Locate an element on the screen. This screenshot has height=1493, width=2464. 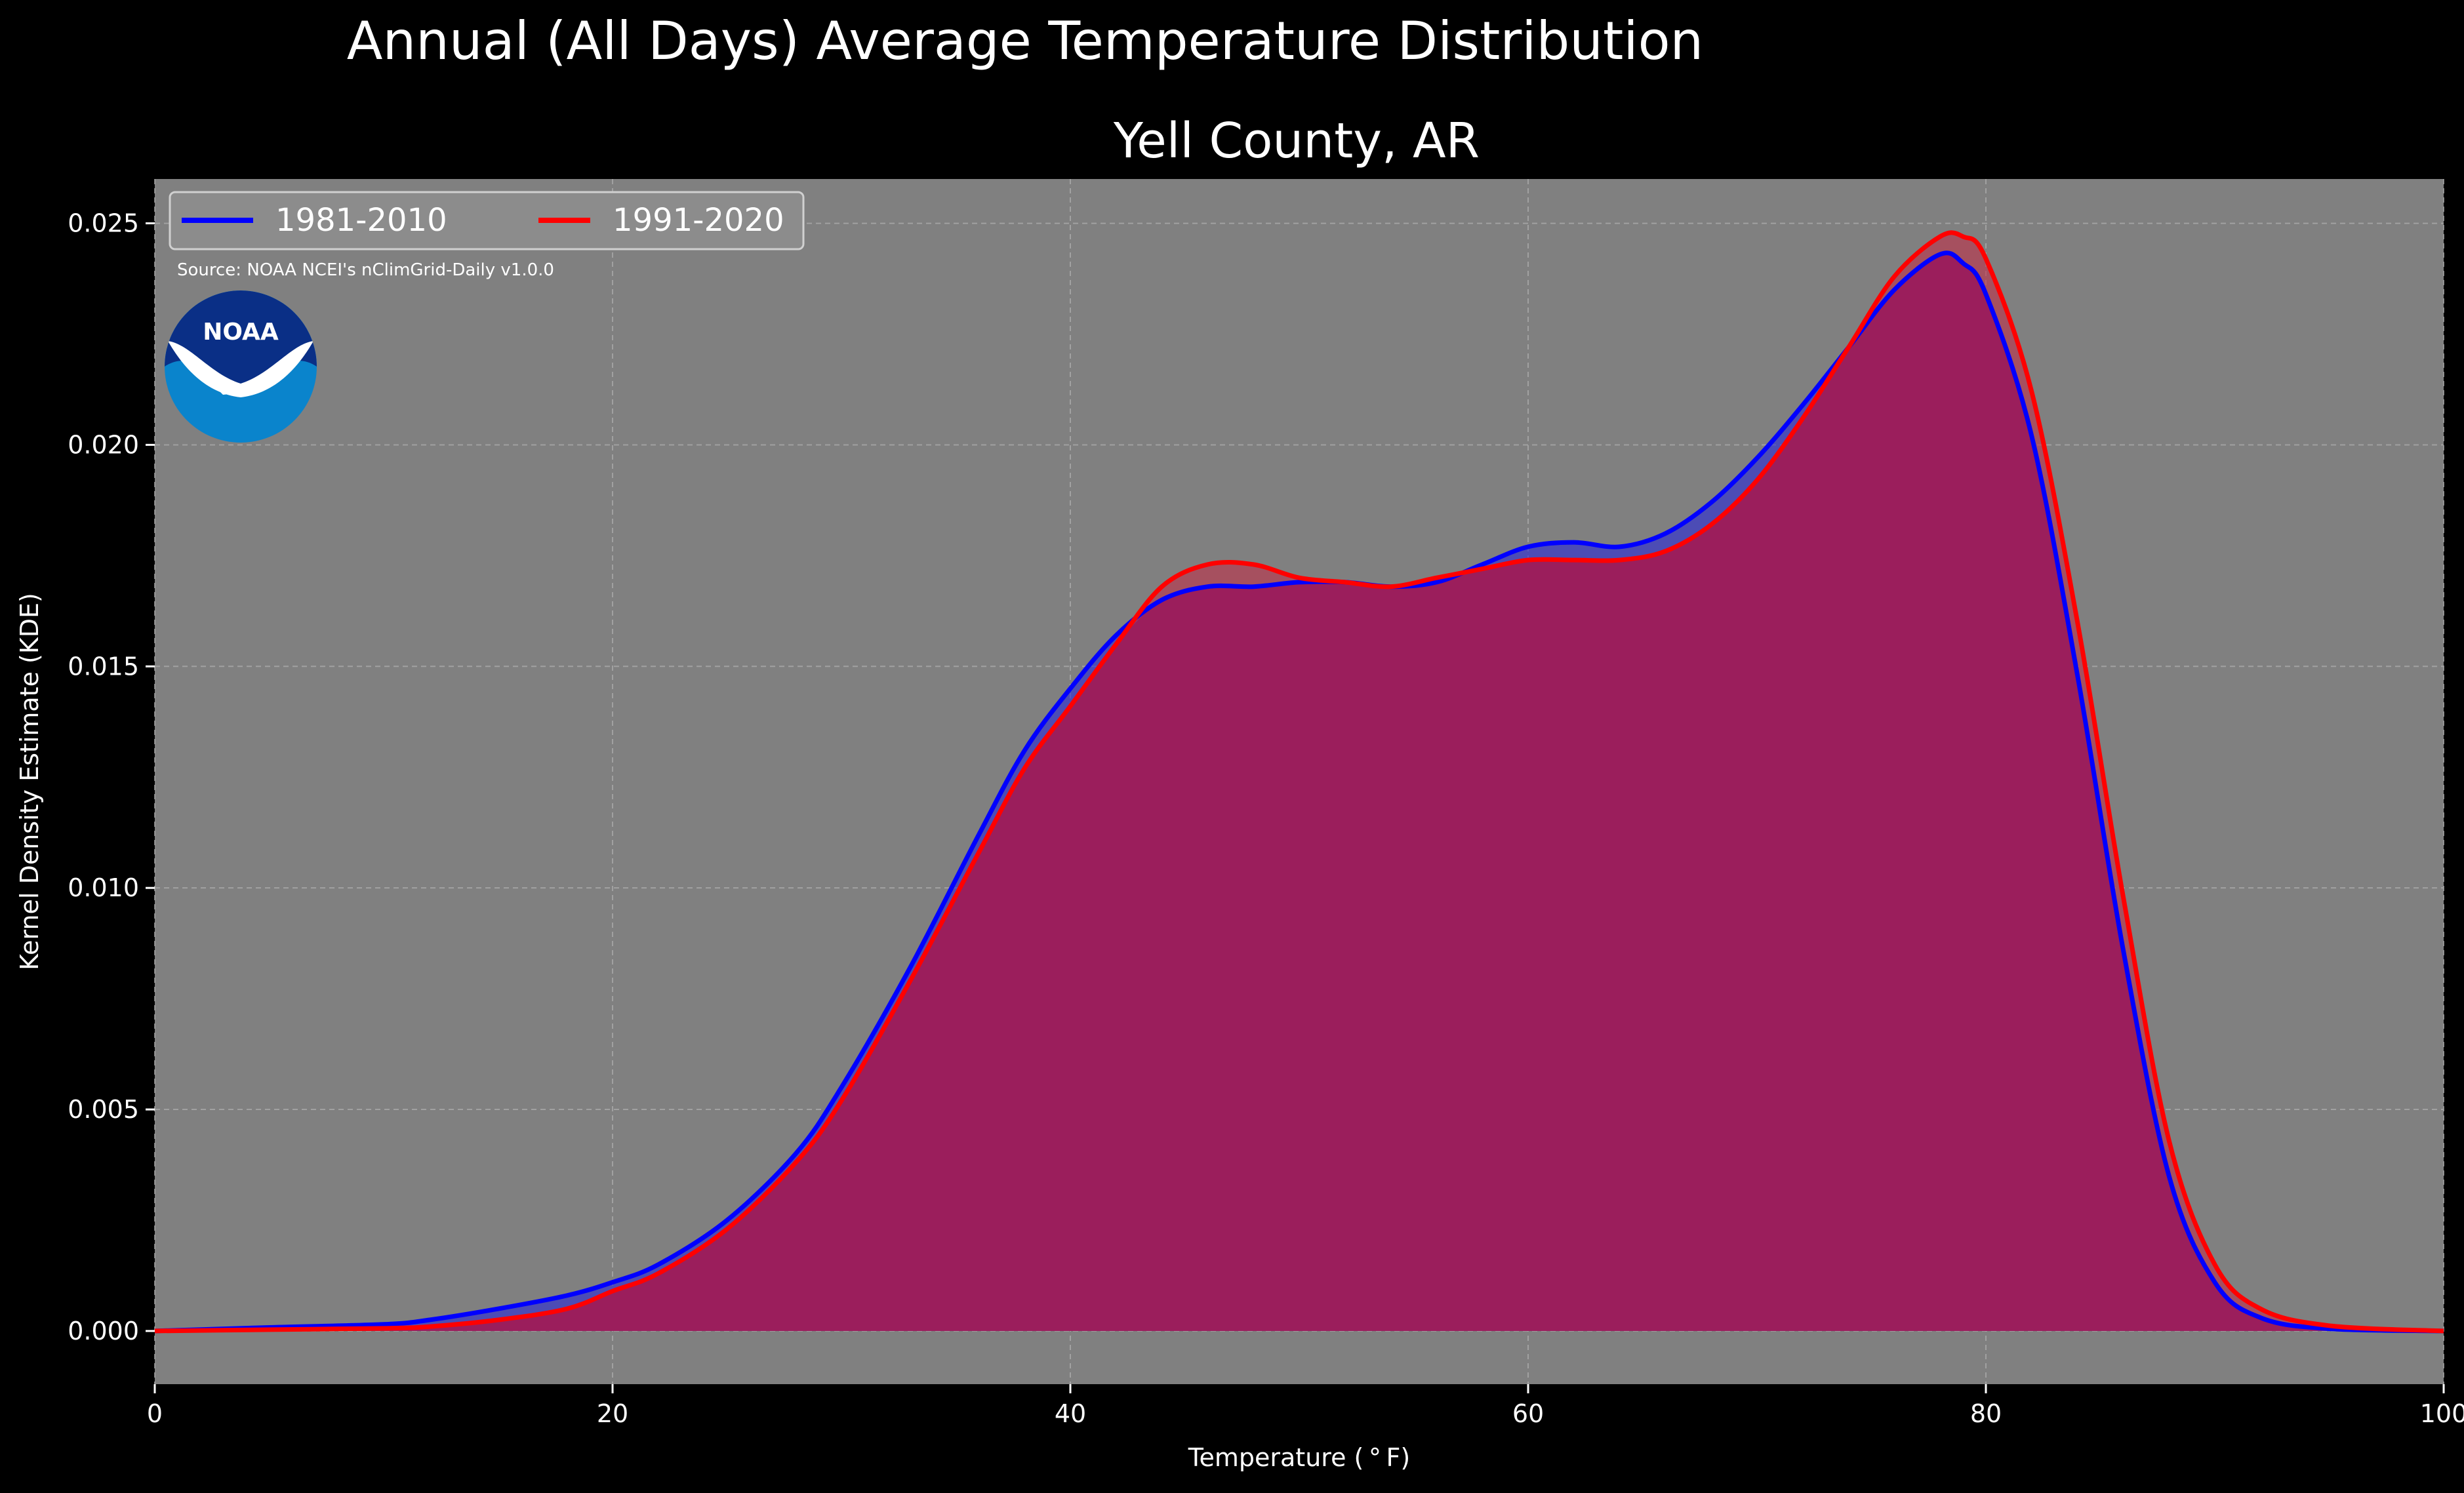
x-tick-label: 60 is located at coordinates (1528, 1413).